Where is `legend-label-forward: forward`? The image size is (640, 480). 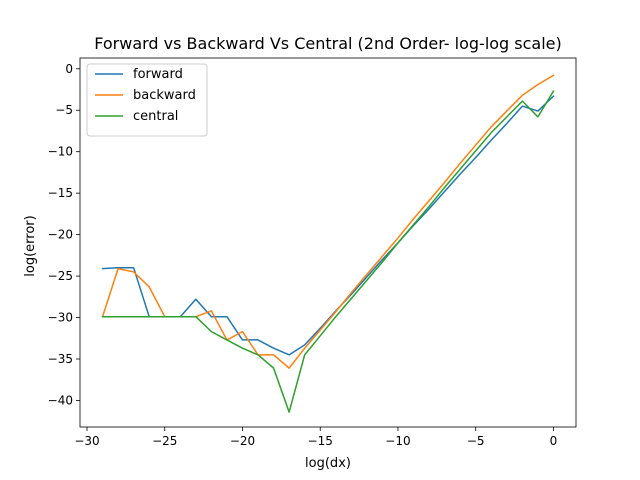 legend-label-forward: forward is located at coordinates (158, 74).